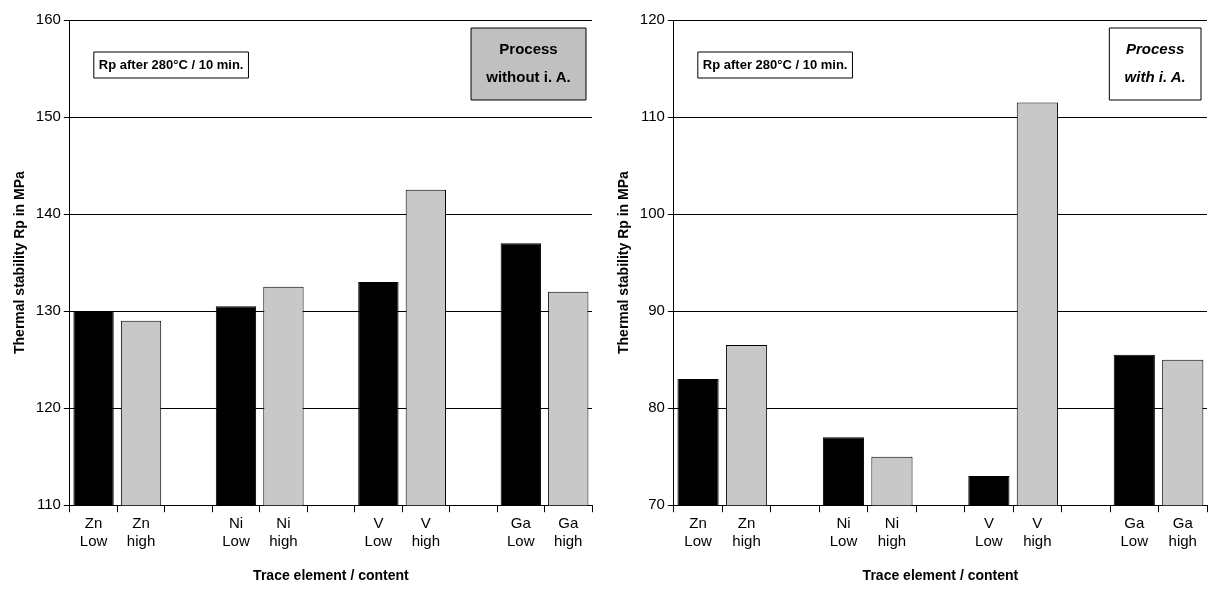 Image resolution: width=1219 pixels, height=595 pixels. Describe the element at coordinates (1155, 63) in the screenshot. I see `annotation: Process with i. A.` at that location.